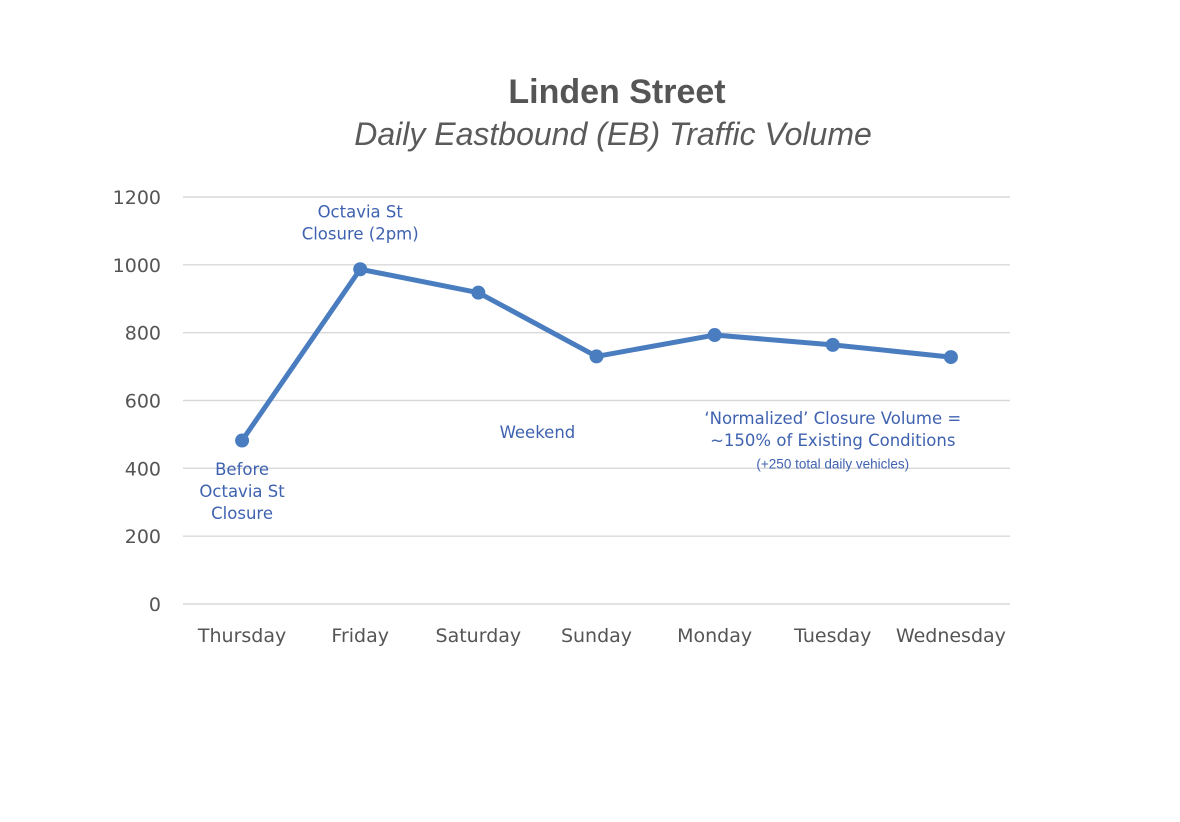  Describe the element at coordinates (242, 491) in the screenshot. I see `annotation-before: Octavia St` at that location.